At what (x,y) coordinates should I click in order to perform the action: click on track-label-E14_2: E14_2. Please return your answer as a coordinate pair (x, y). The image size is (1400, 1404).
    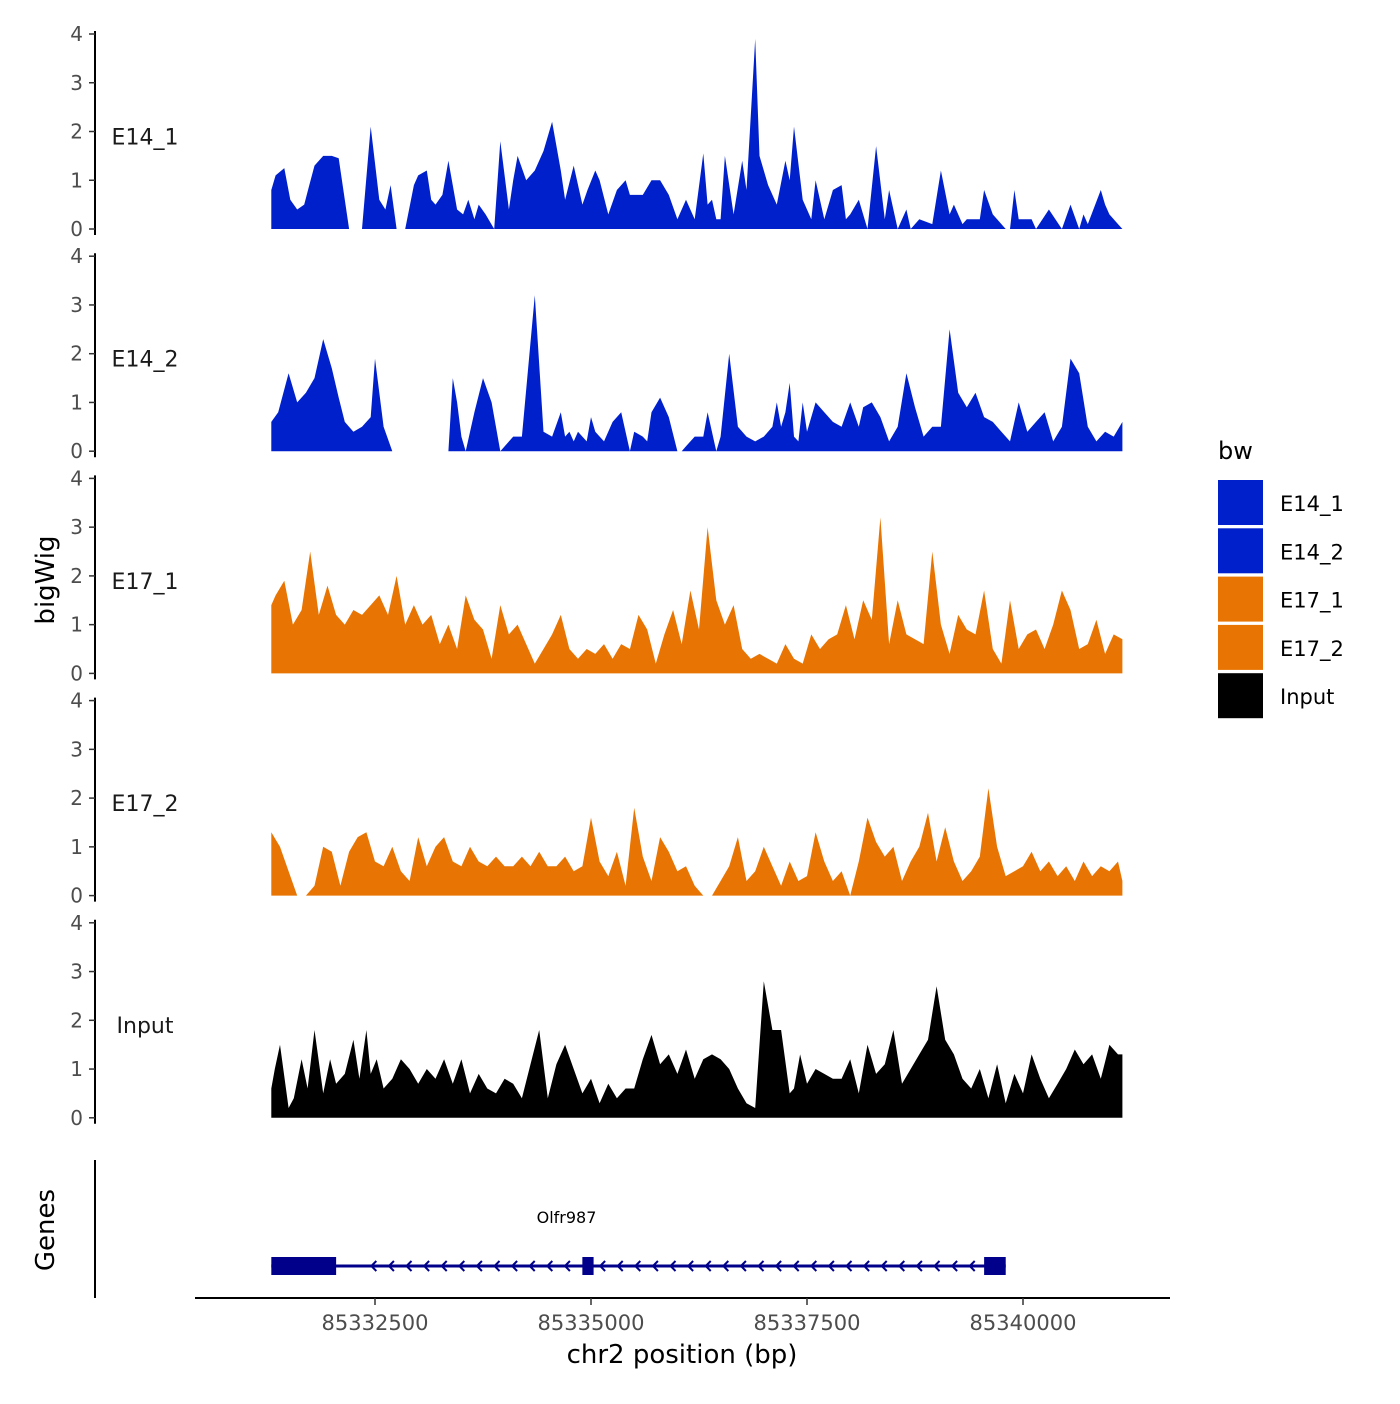
    Looking at the image, I should click on (145, 360).